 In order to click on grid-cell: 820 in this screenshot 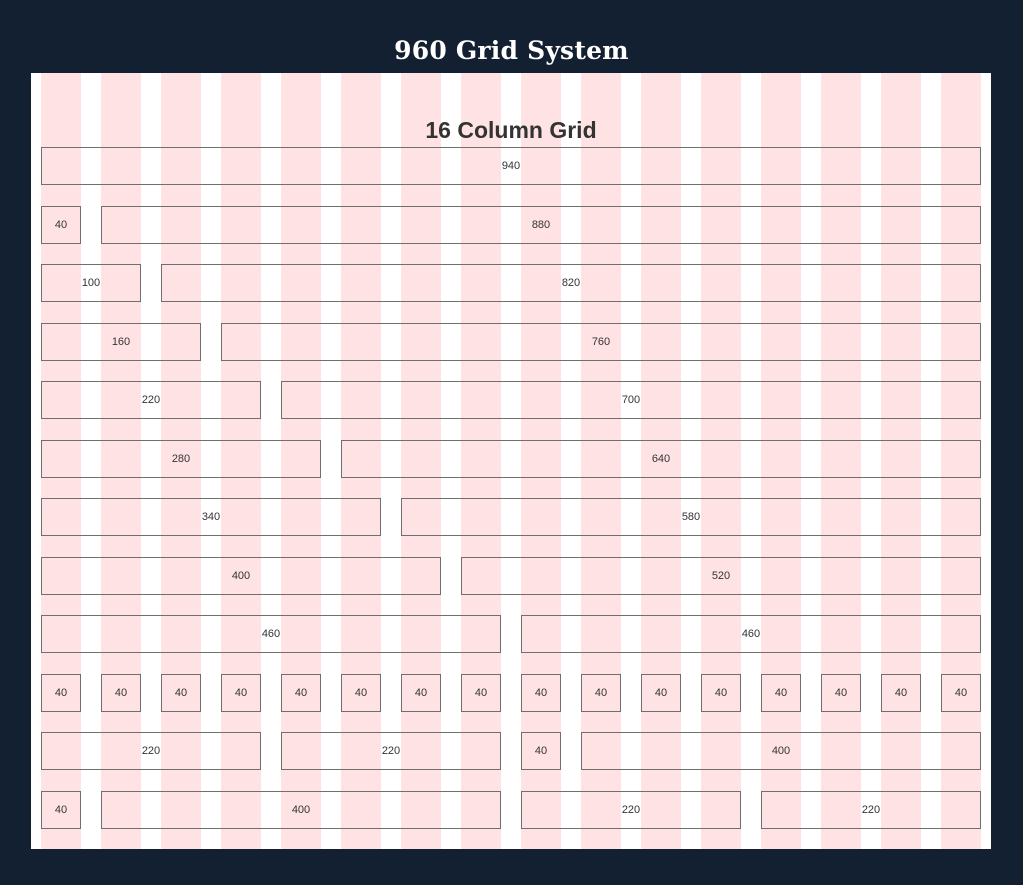, I will do `click(571, 283)`.